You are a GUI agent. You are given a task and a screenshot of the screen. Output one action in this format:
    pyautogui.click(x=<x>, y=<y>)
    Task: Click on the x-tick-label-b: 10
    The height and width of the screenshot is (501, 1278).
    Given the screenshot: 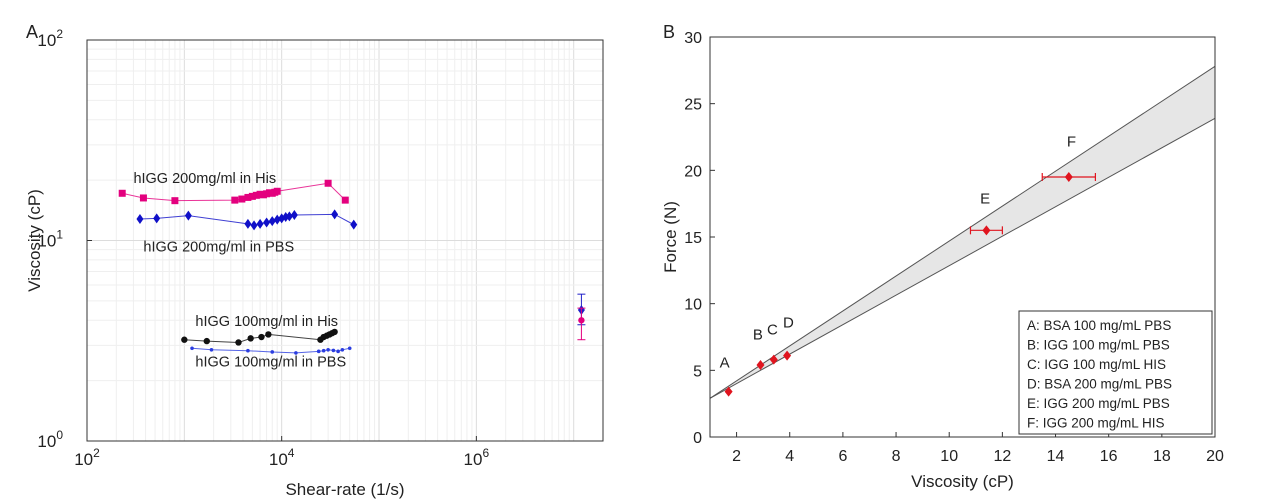 What is the action you would take?
    pyautogui.click(x=949, y=456)
    